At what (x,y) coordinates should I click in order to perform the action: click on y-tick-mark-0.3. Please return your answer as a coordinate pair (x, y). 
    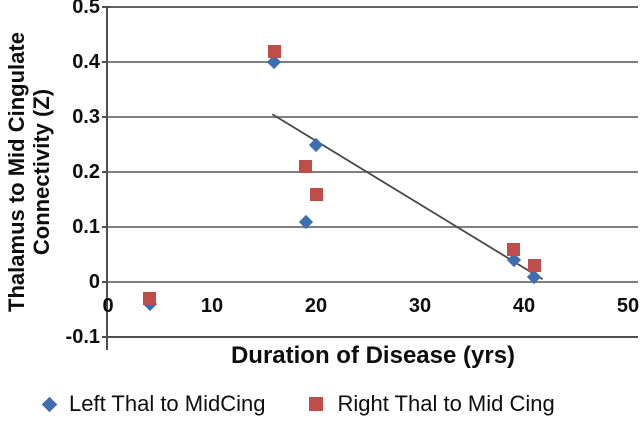
    Looking at the image, I should click on (106, 117).